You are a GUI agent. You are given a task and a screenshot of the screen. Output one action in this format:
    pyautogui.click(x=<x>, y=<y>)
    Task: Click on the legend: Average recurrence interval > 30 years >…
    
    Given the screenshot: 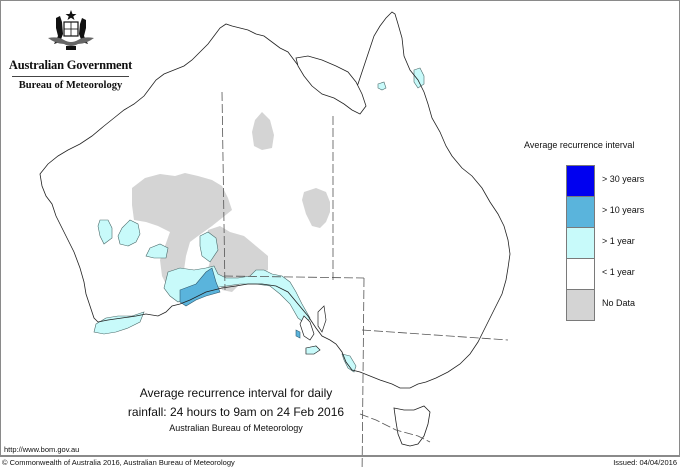 What is the action you would take?
    pyautogui.click(x=597, y=230)
    